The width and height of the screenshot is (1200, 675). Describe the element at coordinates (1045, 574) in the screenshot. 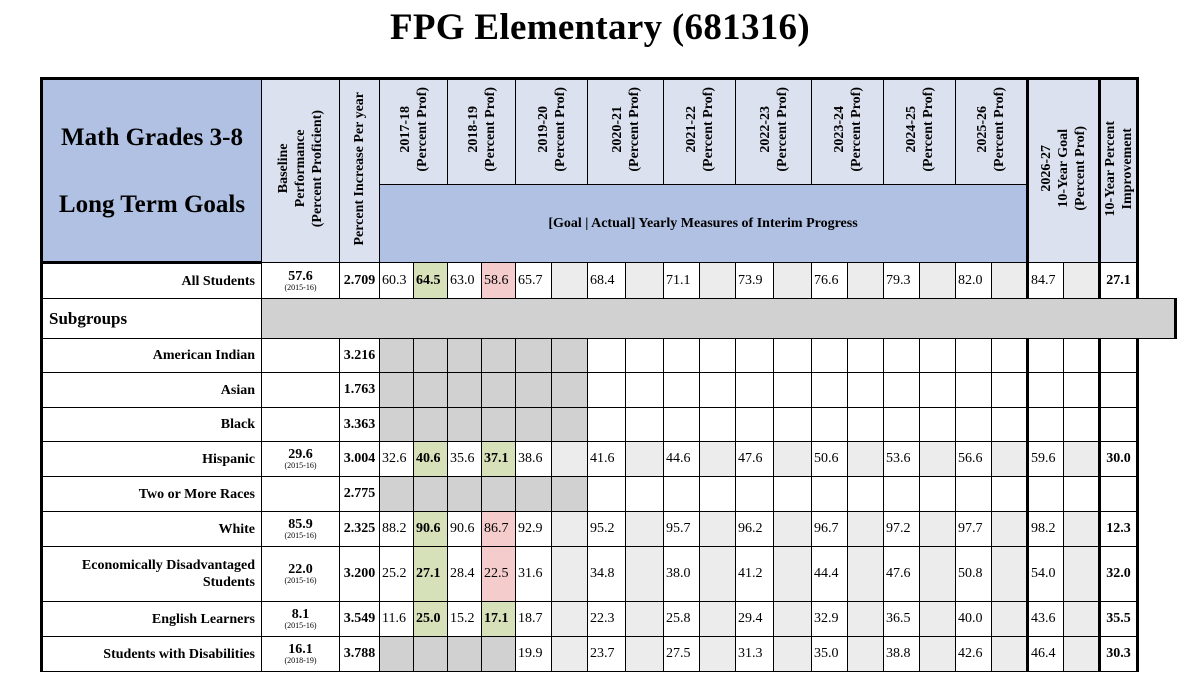

I see `value-cell: 54.0` at that location.